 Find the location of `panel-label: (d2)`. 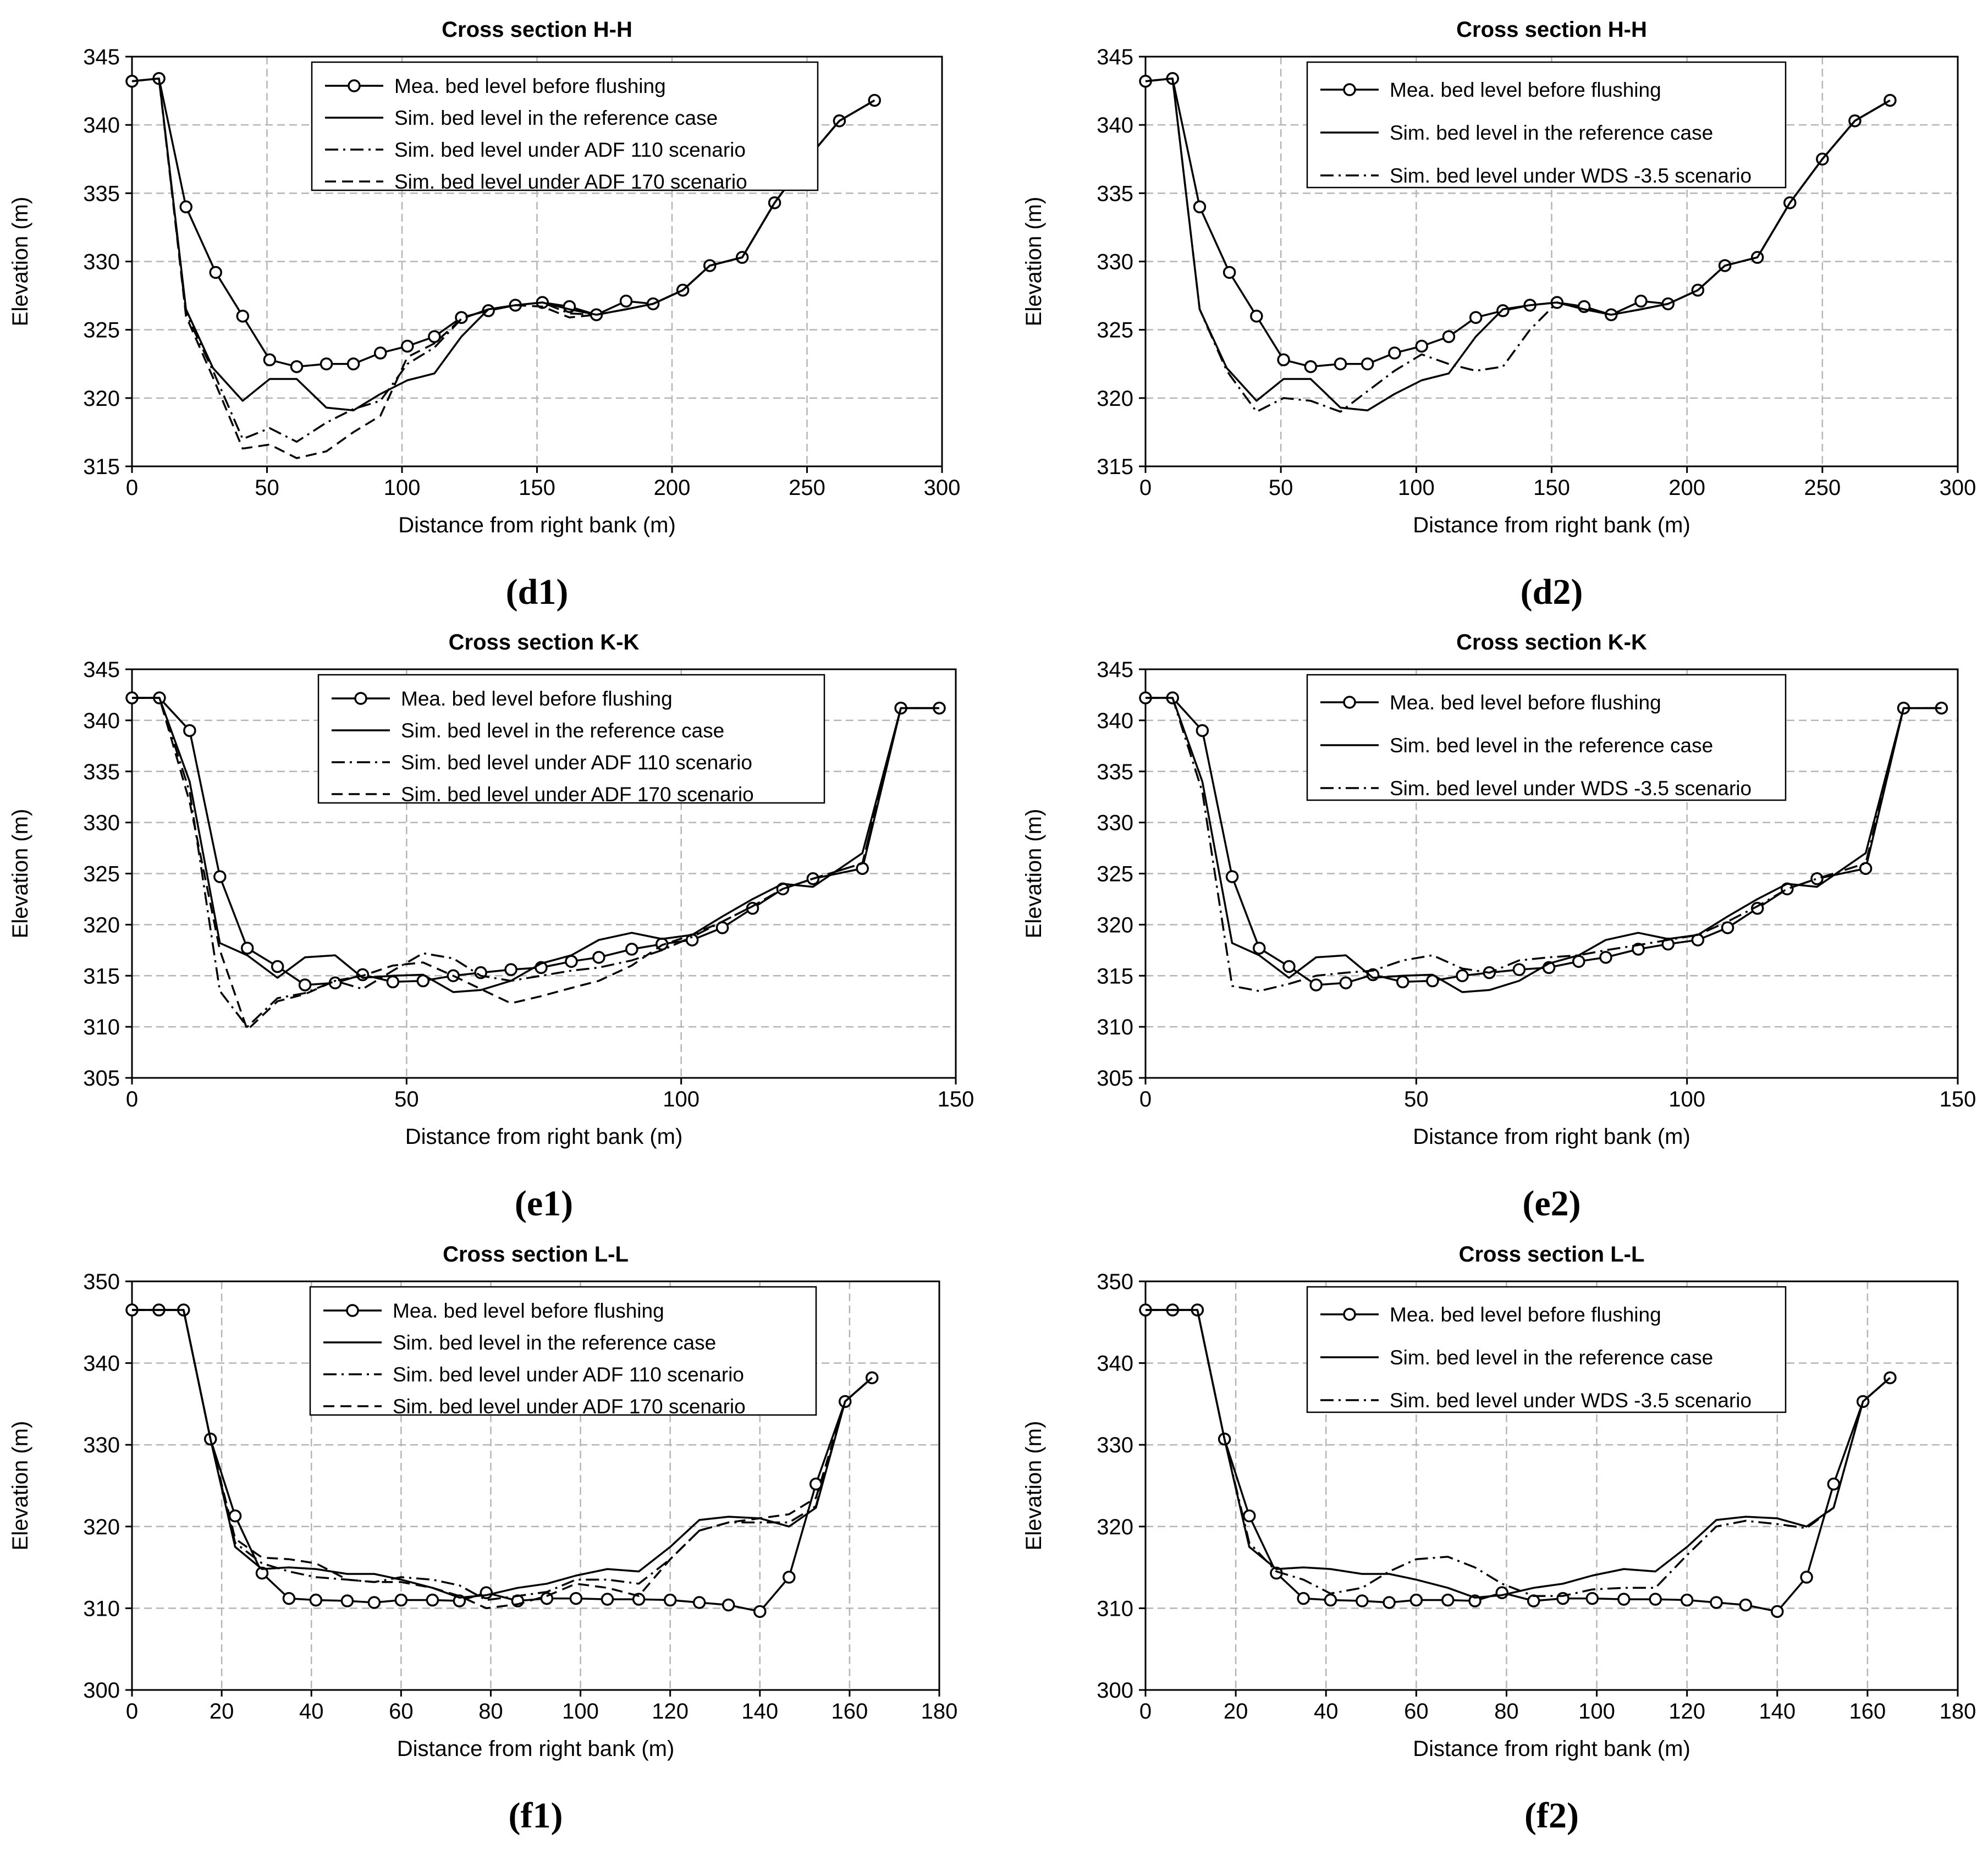

panel-label: (d2) is located at coordinates (1552, 592).